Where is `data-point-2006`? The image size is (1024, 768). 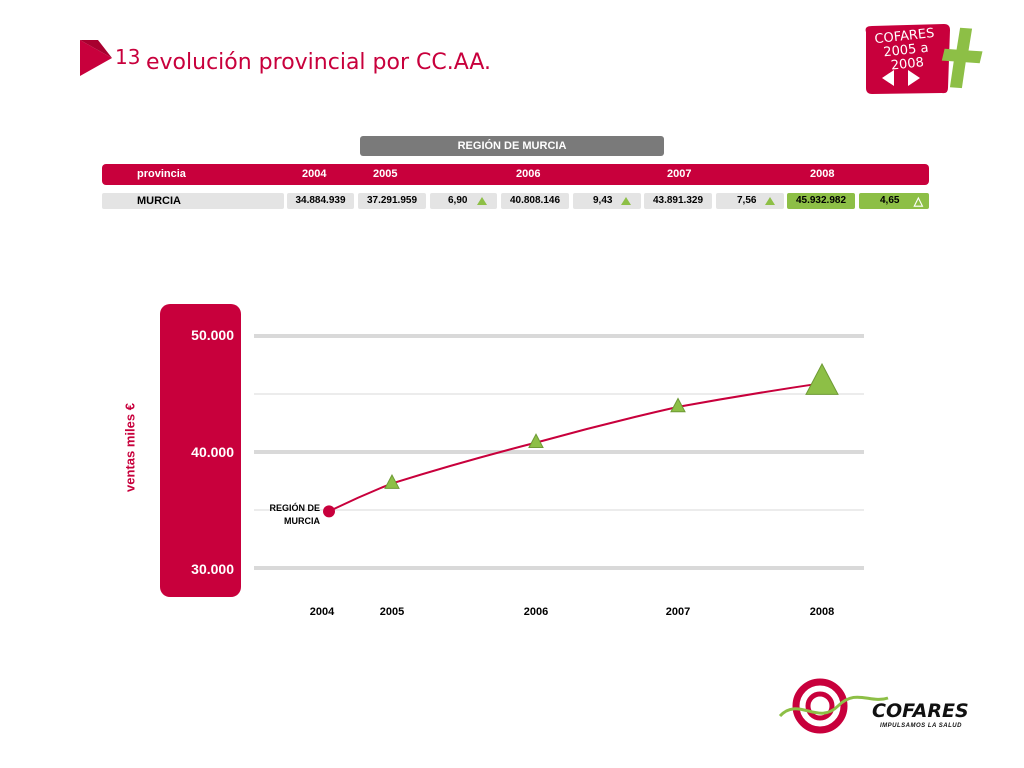 data-point-2006 is located at coordinates (536, 441).